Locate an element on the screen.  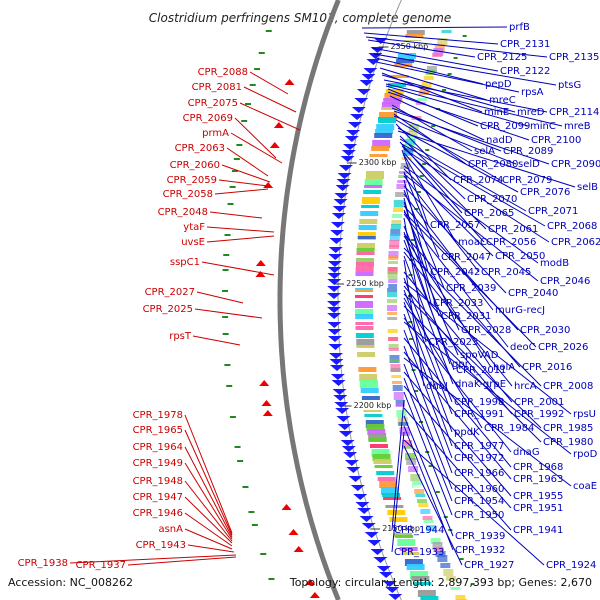
right-gene-label: CPR_2045 is located at coordinates (506, 272).